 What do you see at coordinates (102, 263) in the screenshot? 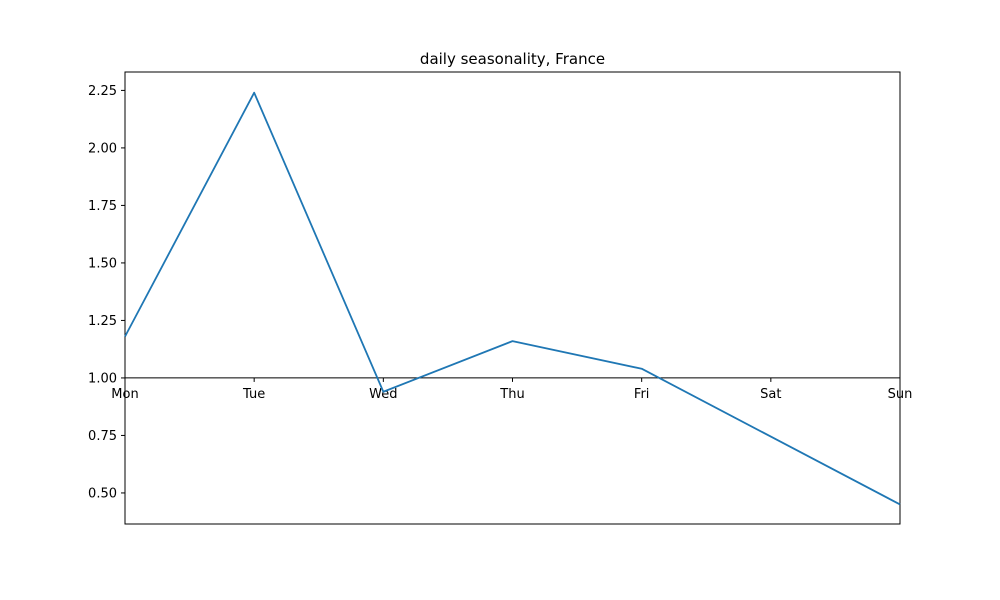
I see `y-tick-label: 1.50` at bounding box center [102, 263].